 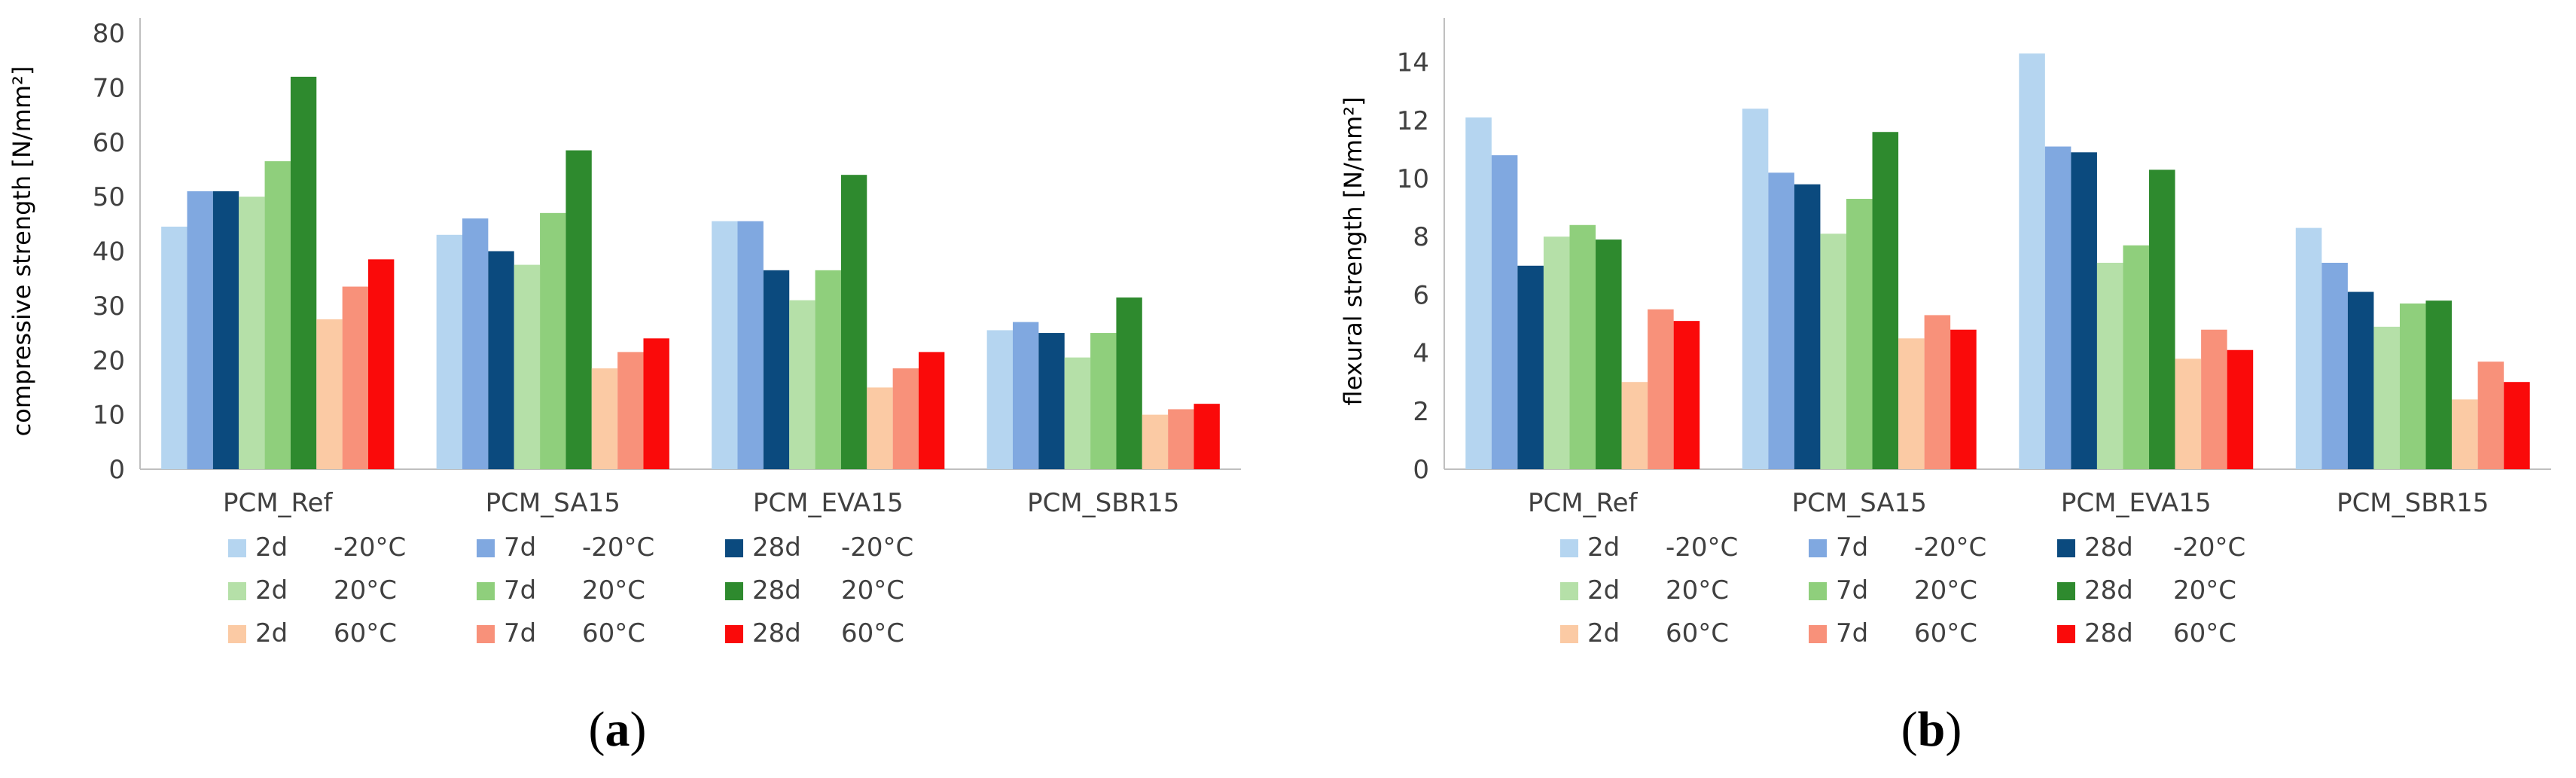 I want to click on y-tick-label: 10, so click(x=109, y=416).